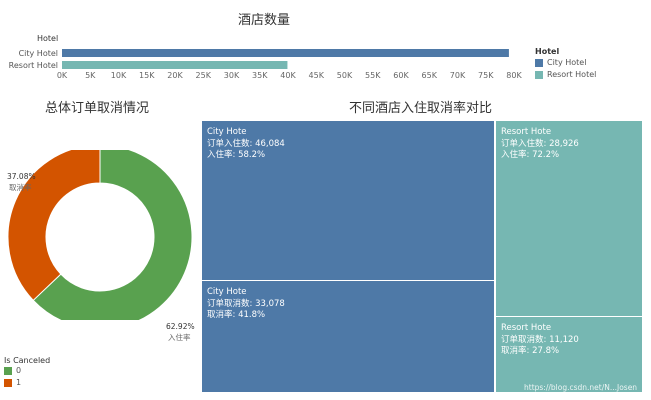 The width and height of the screenshot is (651, 400). I want to click on canceled-name-label: 取消率, so click(20, 187).